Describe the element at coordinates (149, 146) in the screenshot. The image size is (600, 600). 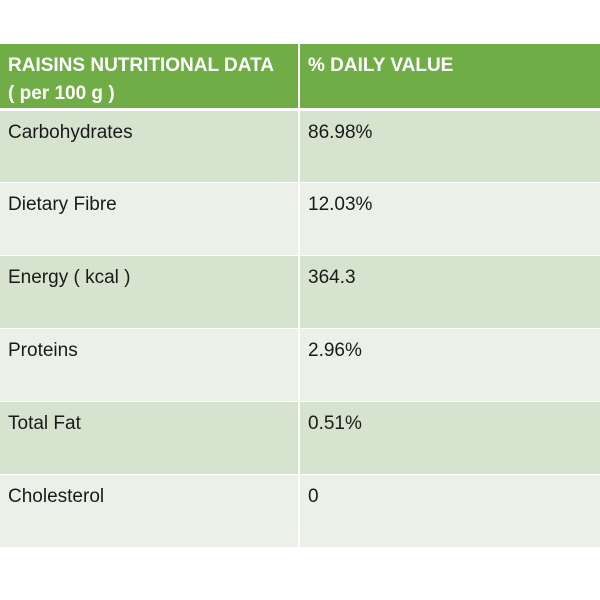
I see `nutrient-cell: Carbohydrates` at that location.